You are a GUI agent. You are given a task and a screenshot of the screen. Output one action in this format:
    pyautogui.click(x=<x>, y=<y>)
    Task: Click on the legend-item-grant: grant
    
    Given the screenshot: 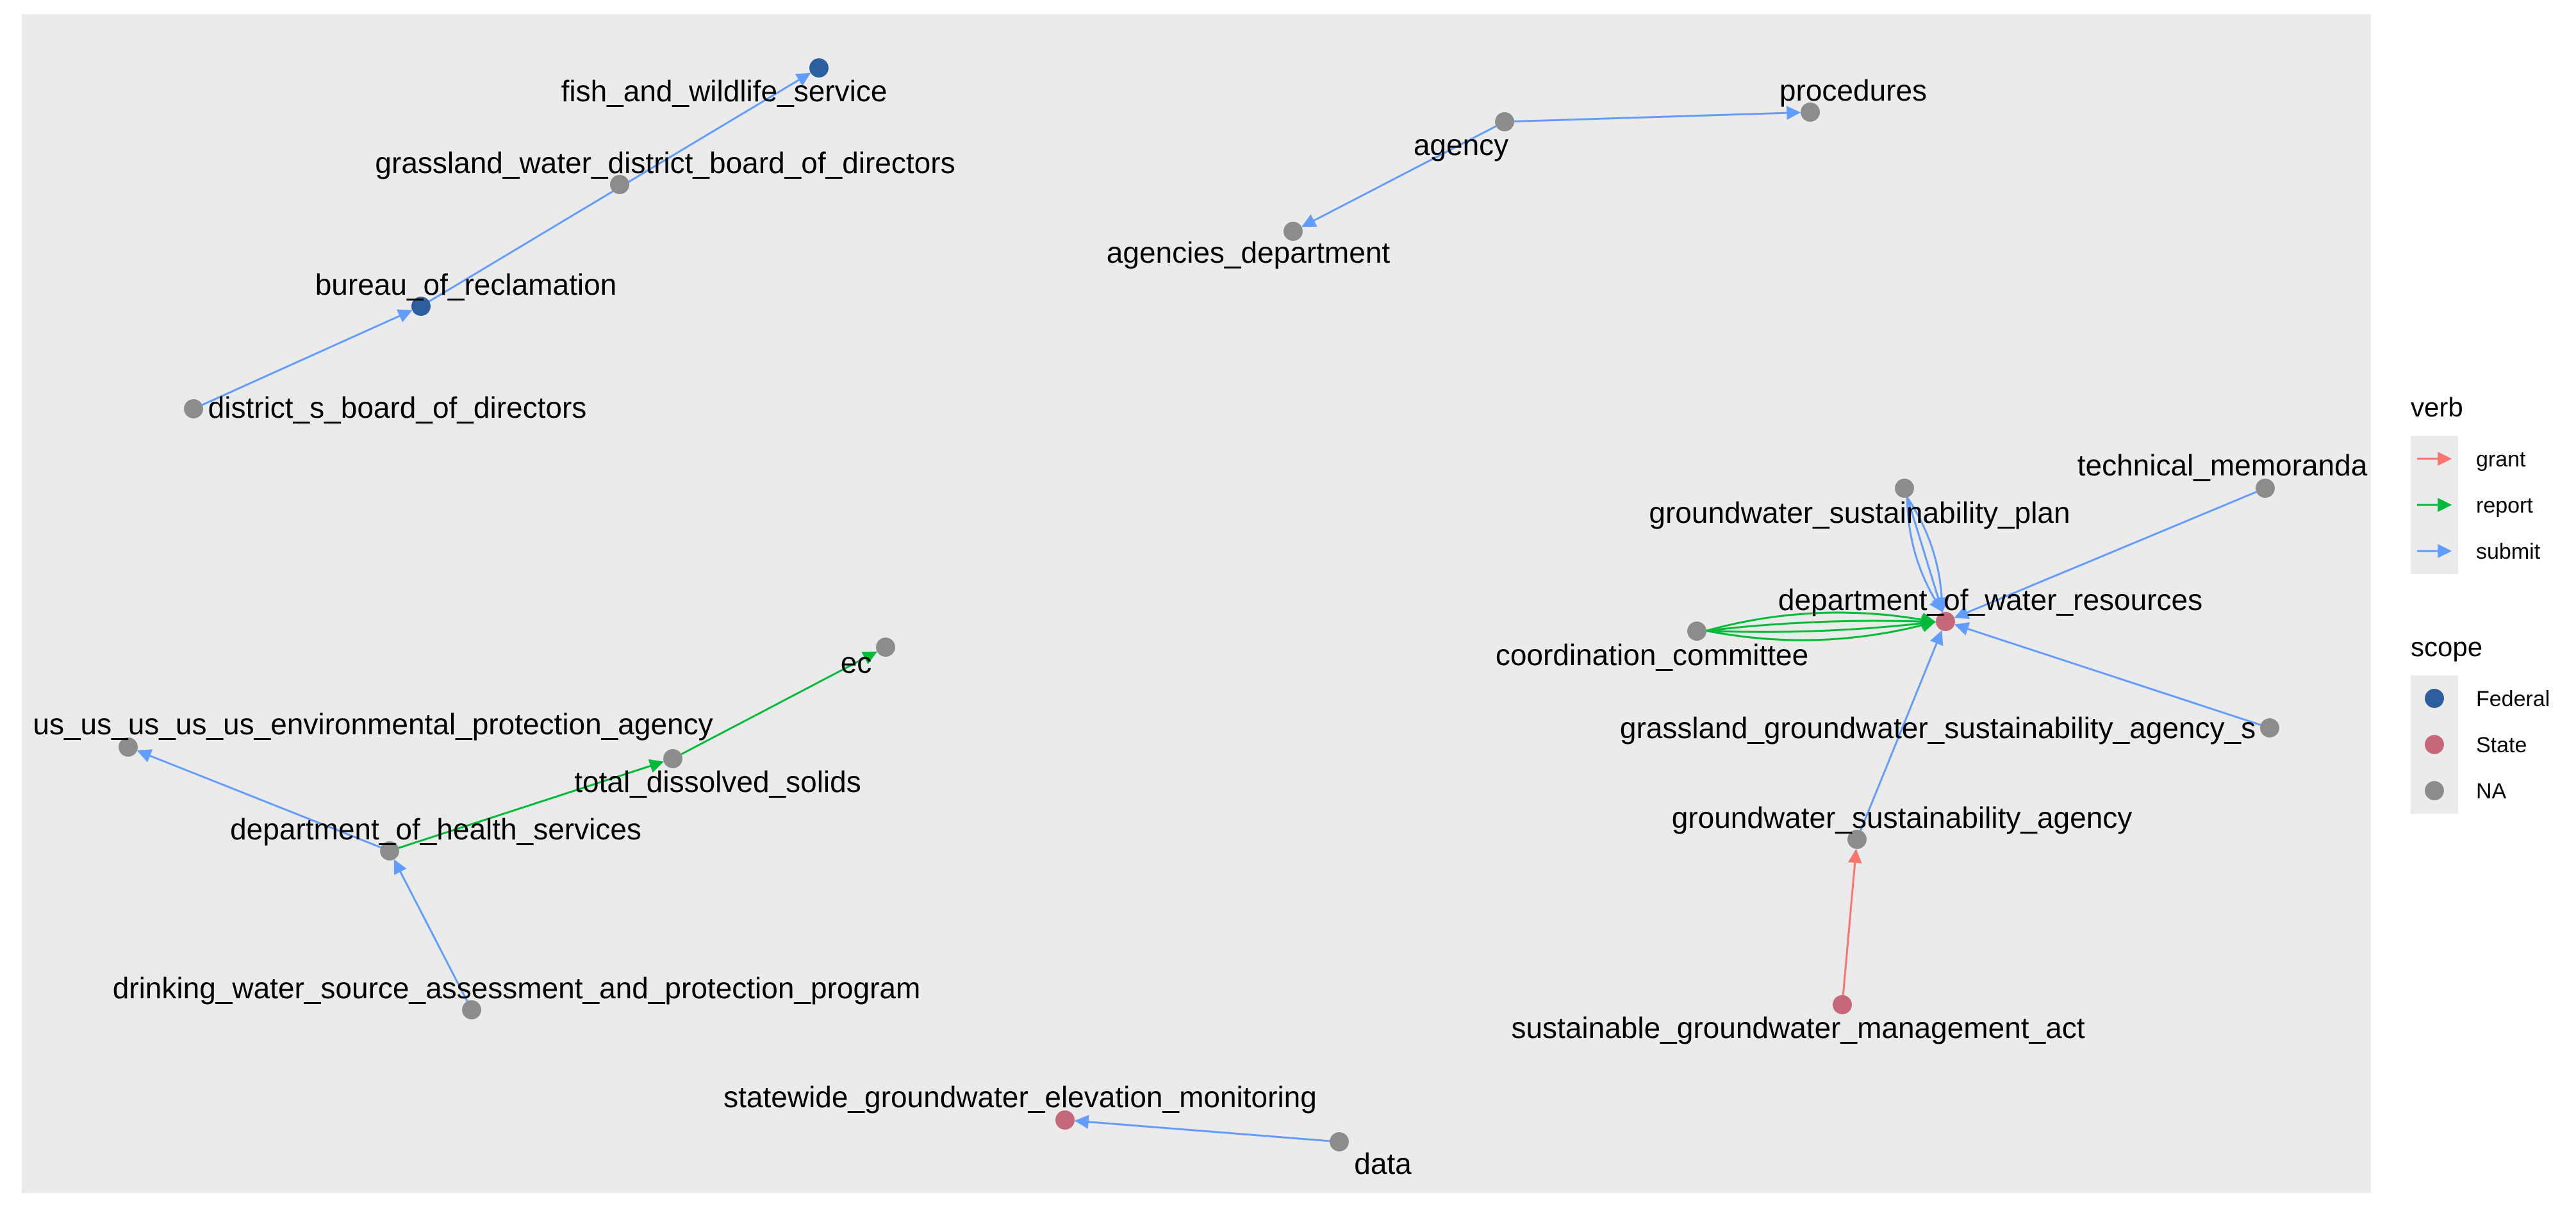 What is the action you would take?
    pyautogui.click(x=2471, y=459)
    